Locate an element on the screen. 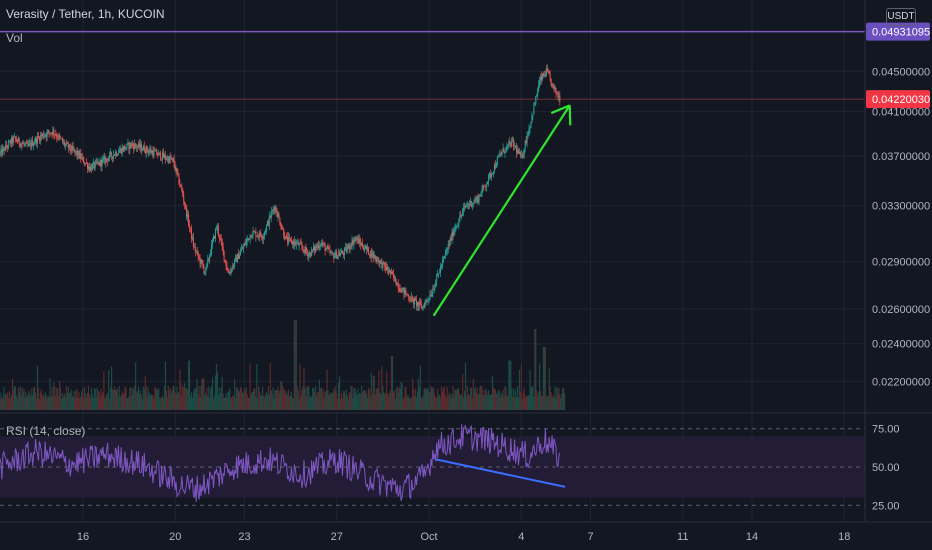 The width and height of the screenshot is (932, 550). x-tick-label: 7 is located at coordinates (590, 537).